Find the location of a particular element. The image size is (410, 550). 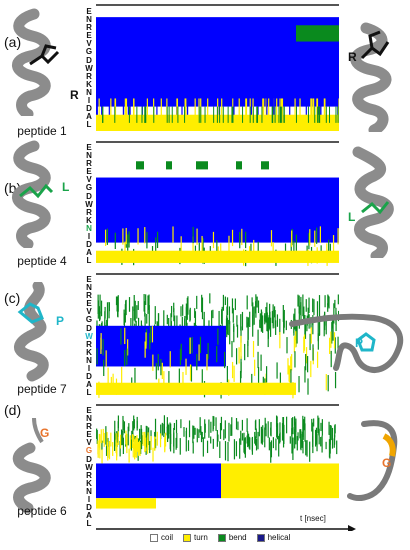

yellow-swatch-icon is located at coordinates (187, 537).